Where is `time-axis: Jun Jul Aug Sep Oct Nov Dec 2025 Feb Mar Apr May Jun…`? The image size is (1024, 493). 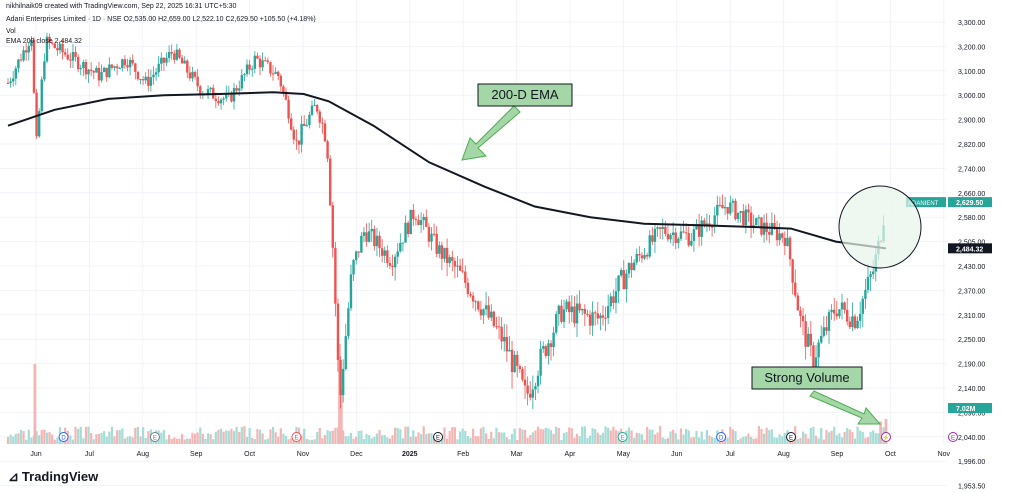
time-axis: Jun Jul Aug Sep Oct Nov Dec 2025 Feb Mar Apr May Jun… is located at coordinates (490, 454).